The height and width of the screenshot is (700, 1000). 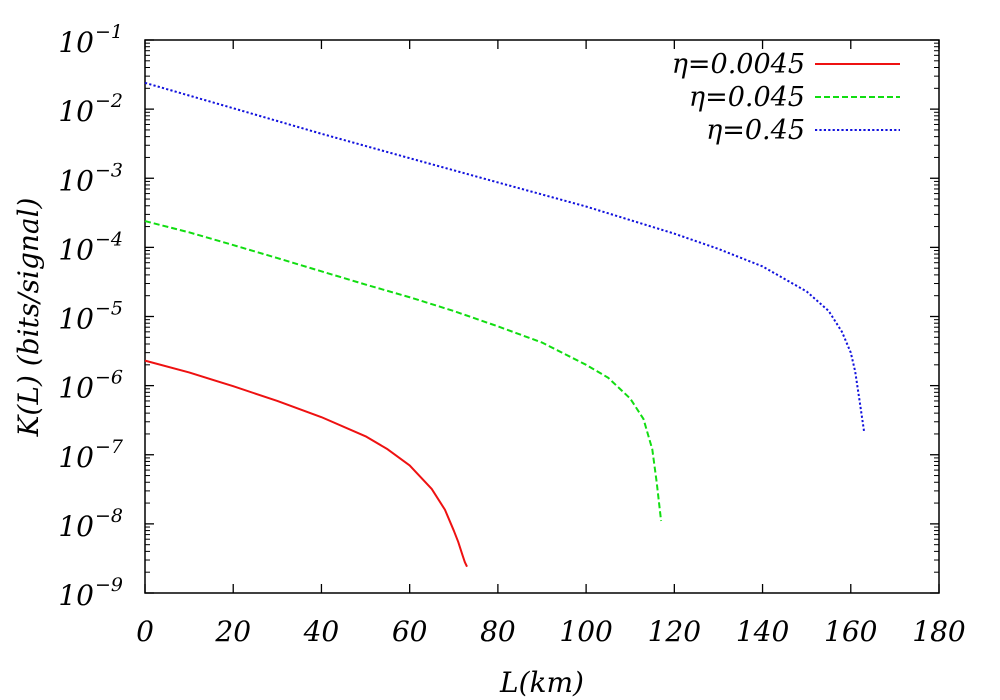 What do you see at coordinates (498, 631) in the screenshot?
I see `x-tick-label: 80` at bounding box center [498, 631].